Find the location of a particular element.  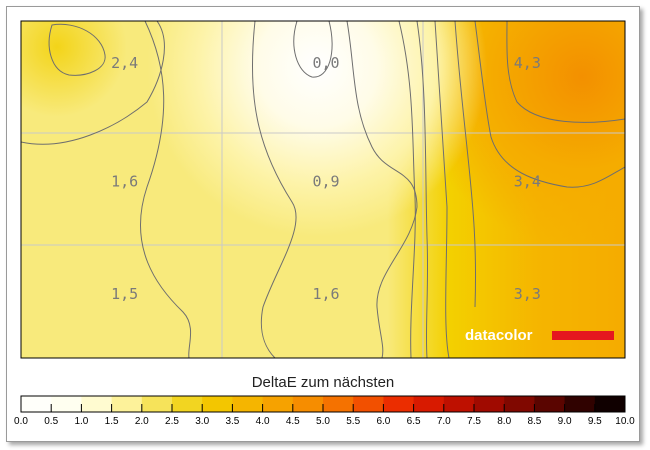

cell-value-label: 1,5 is located at coordinates (124, 294).